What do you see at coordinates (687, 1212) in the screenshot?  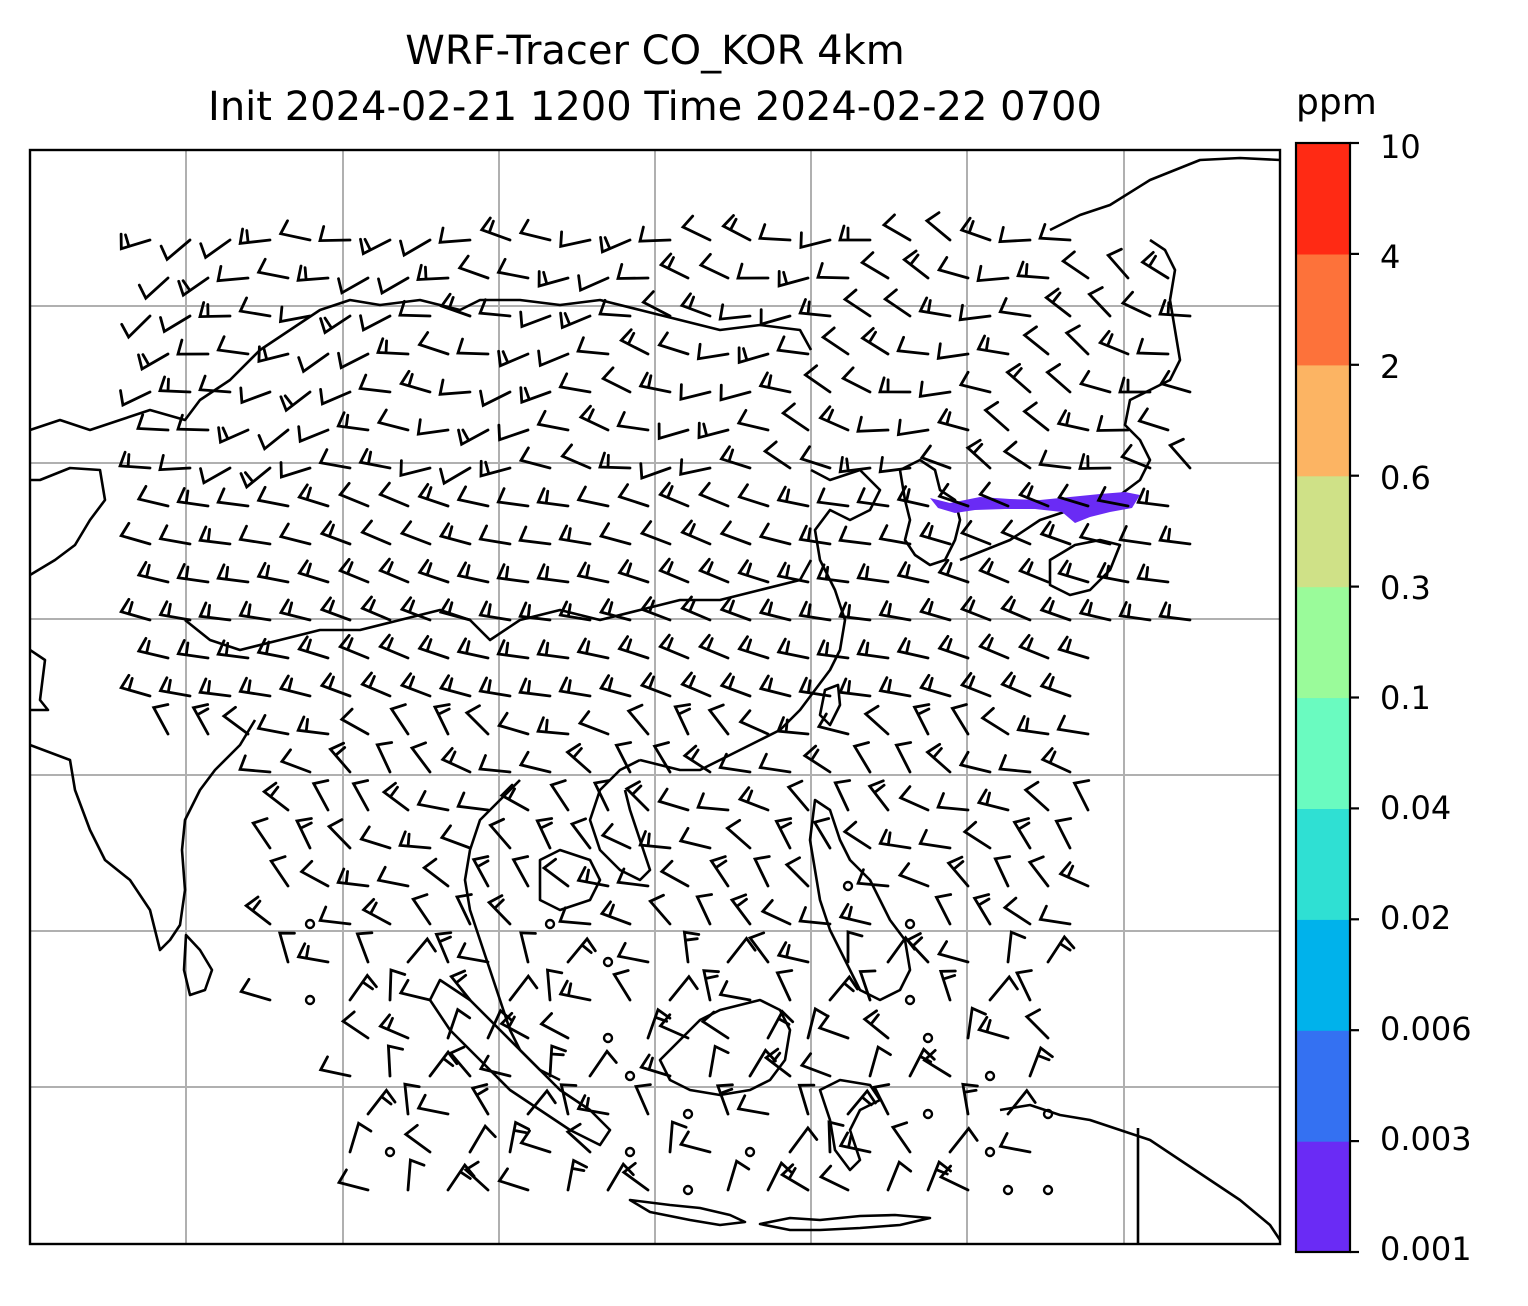 I see `coastline-java` at bounding box center [687, 1212].